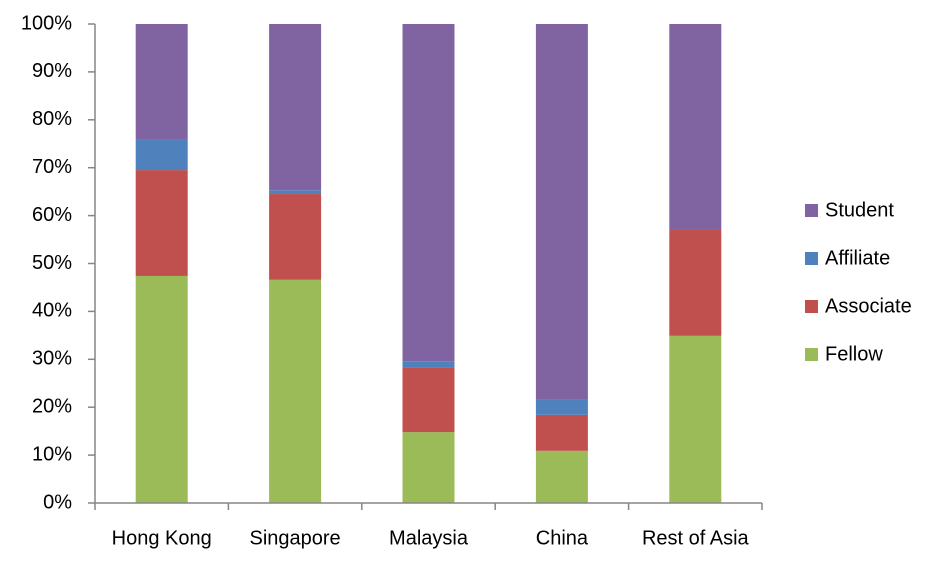 The width and height of the screenshot is (952, 566). Describe the element at coordinates (868, 306) in the screenshot. I see `legend-label: Associate` at that location.